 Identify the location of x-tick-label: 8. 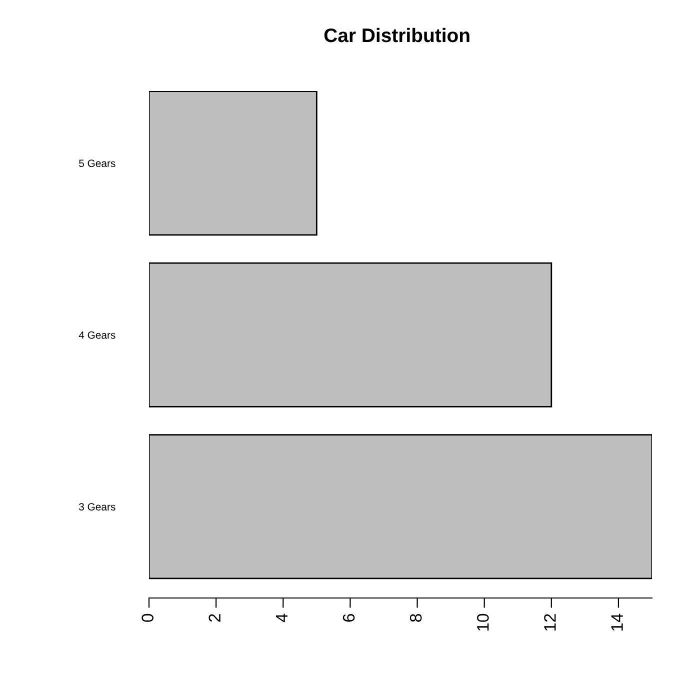
(416, 618).